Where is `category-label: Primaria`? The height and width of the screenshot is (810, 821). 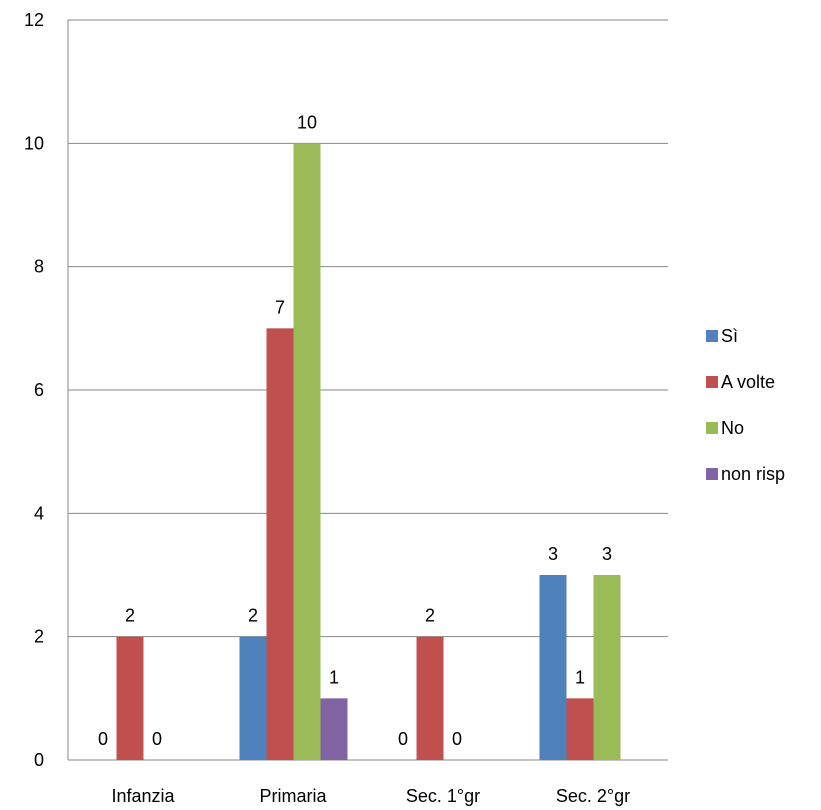 category-label: Primaria is located at coordinates (293, 796).